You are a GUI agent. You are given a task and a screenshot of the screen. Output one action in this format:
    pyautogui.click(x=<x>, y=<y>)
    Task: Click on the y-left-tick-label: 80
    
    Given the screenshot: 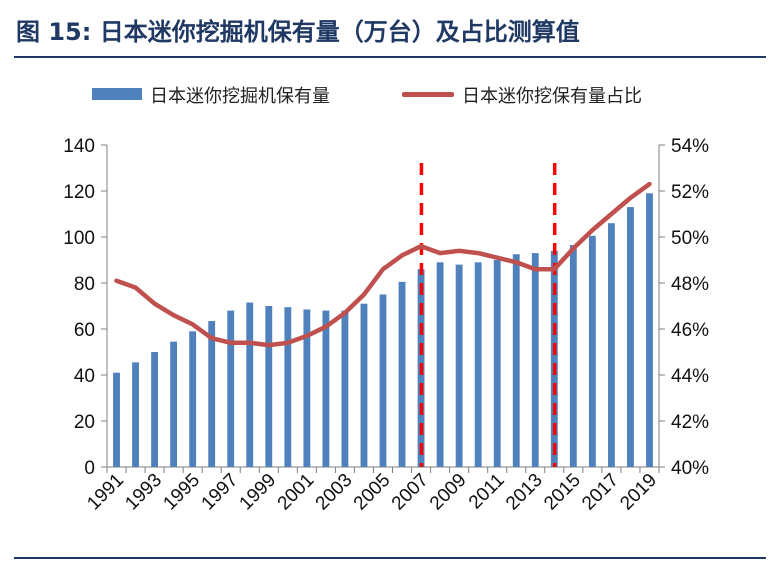 What is the action you would take?
    pyautogui.click(x=84, y=284)
    